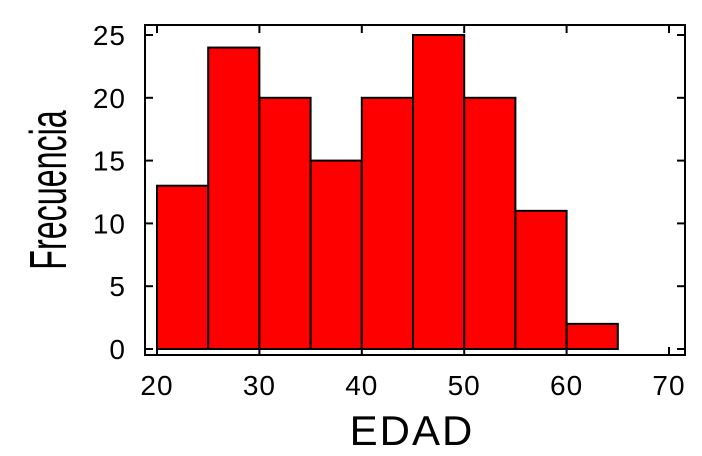 Image resolution: width=702 pixels, height=456 pixels. What do you see at coordinates (412, 430) in the screenshot?
I see `x-axis-title: EDAD` at bounding box center [412, 430].